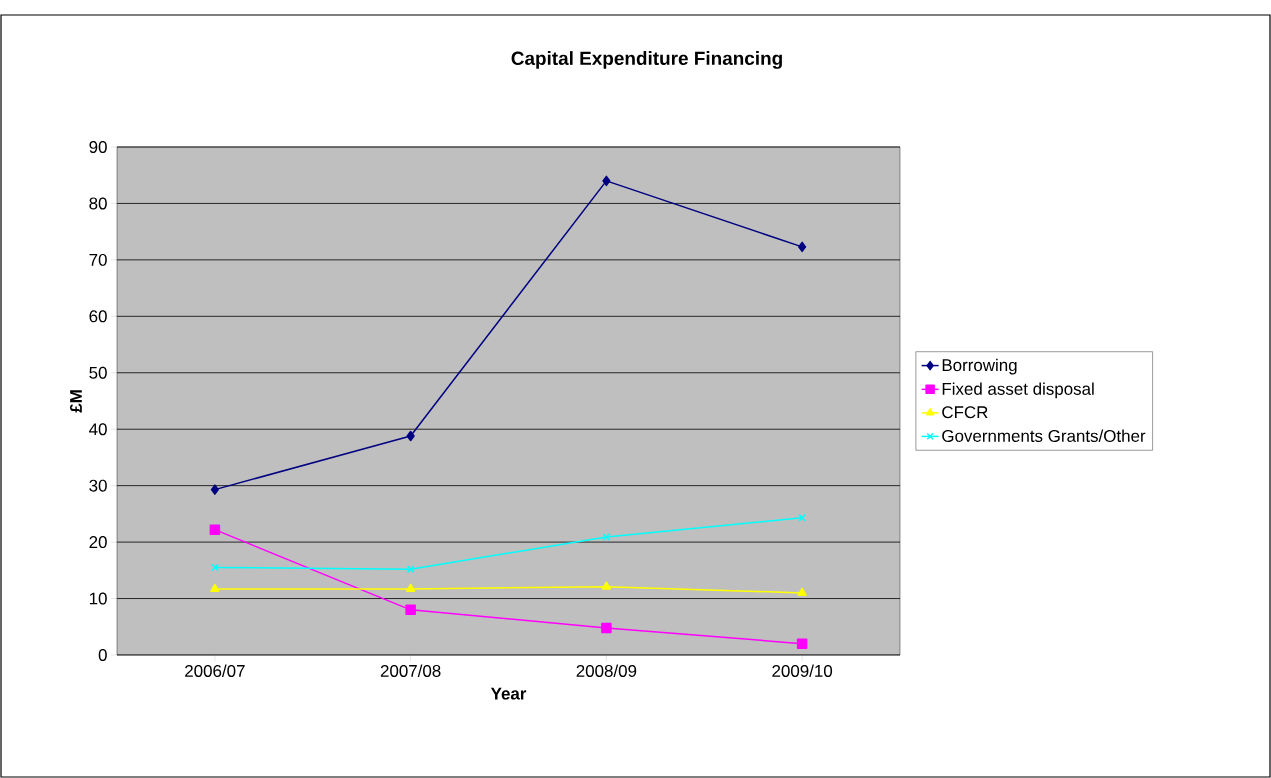 The height and width of the screenshot is (778, 1271). Describe the element at coordinates (102, 654) in the screenshot. I see `y-tick-label: 0` at that location.